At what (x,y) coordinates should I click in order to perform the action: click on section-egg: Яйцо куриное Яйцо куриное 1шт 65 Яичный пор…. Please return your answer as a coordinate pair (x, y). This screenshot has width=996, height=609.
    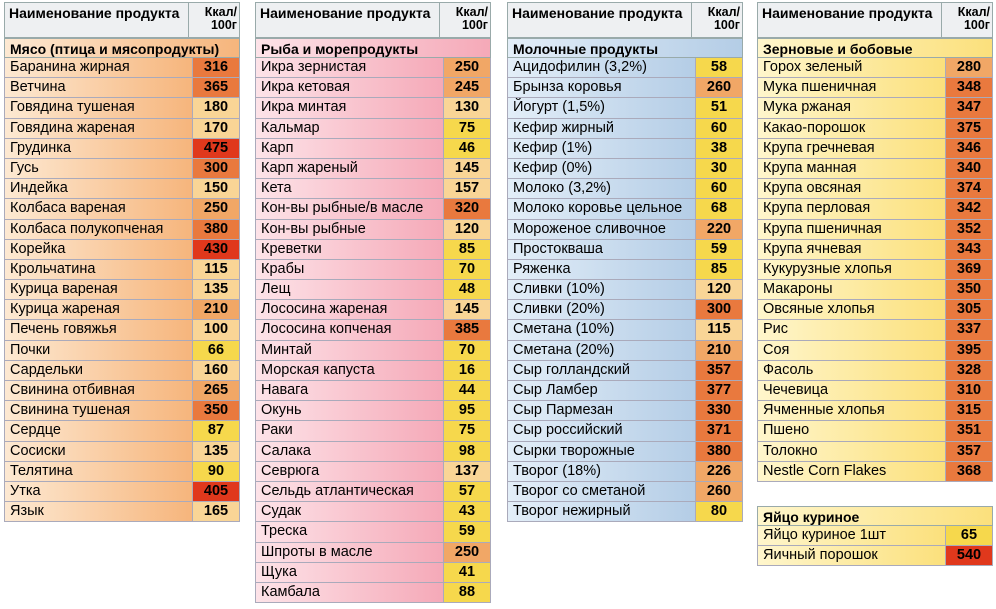
    Looking at the image, I should click on (875, 536).